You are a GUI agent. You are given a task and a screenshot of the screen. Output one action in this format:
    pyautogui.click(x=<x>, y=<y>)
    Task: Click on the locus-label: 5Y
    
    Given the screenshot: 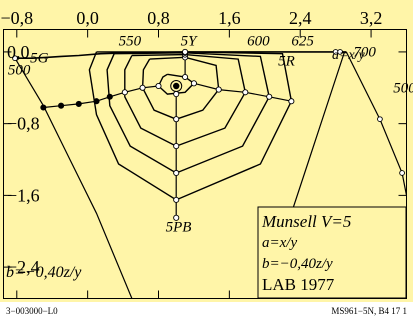 What is the action you would take?
    pyautogui.click(x=190, y=42)
    